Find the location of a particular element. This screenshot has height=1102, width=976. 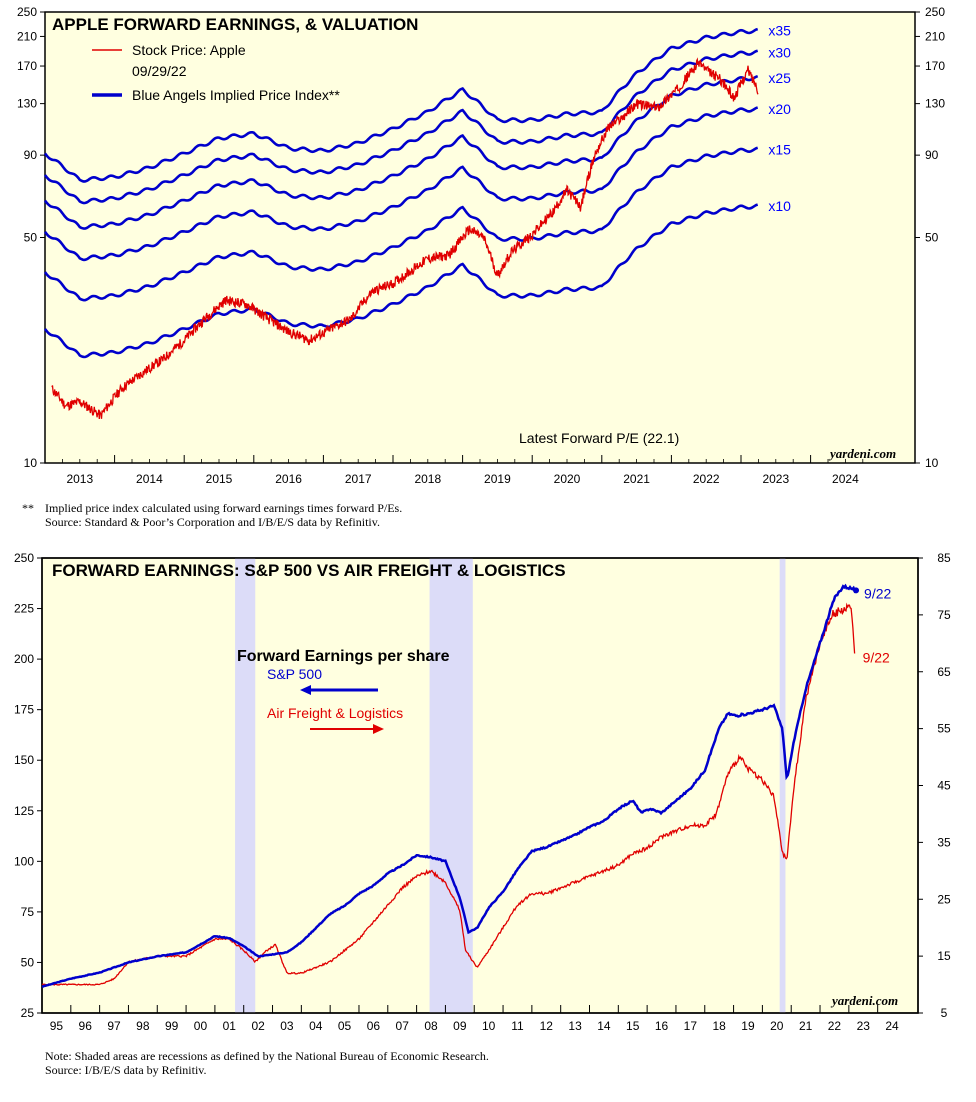

footnote-marker: ** is located at coordinates (28, 508).